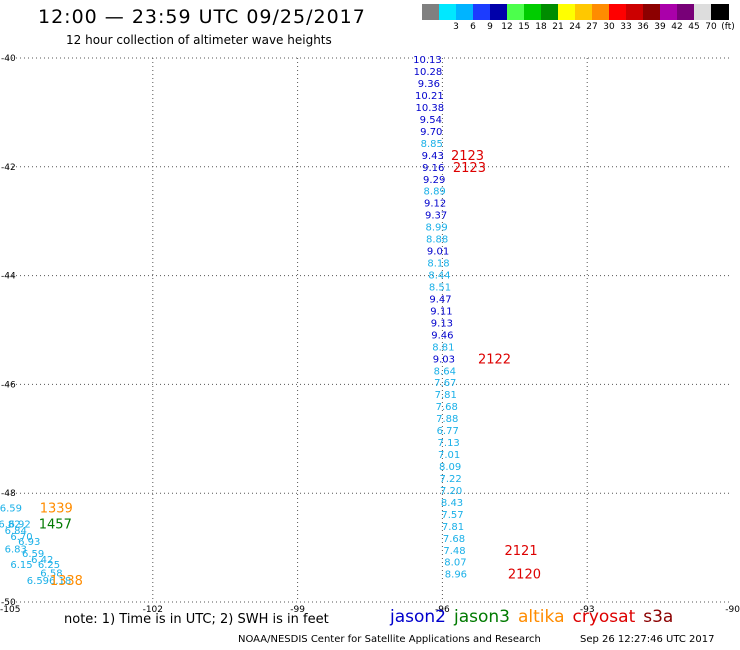 This screenshot has height=650, width=740. What do you see at coordinates (434, 180) in the screenshot?
I see `wave-height-label: 9.29` at bounding box center [434, 180].